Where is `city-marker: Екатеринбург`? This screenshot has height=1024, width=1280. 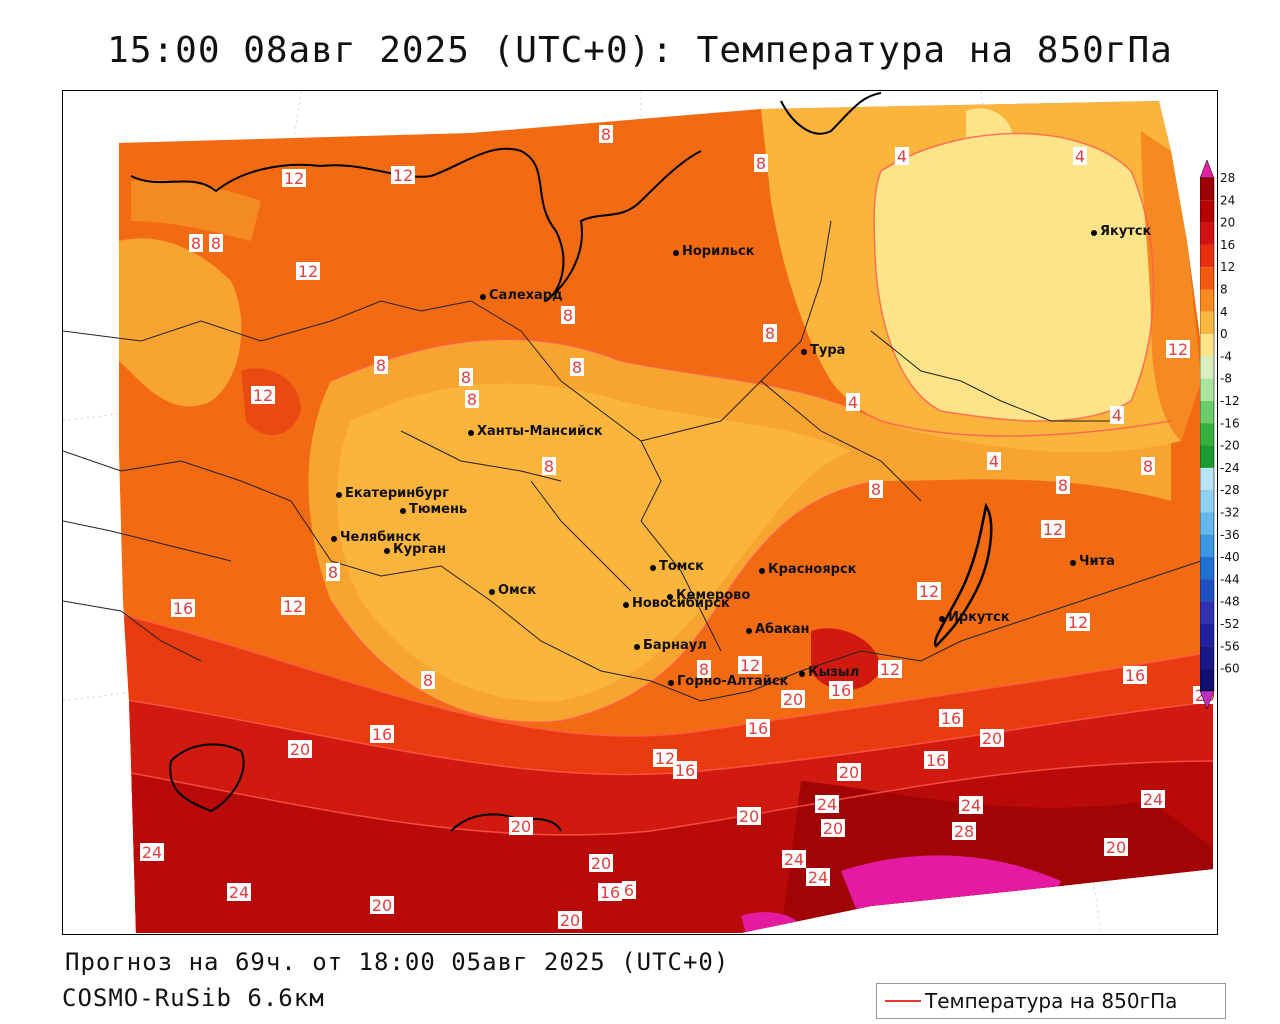 city-marker: Екатеринбург is located at coordinates (392, 493).